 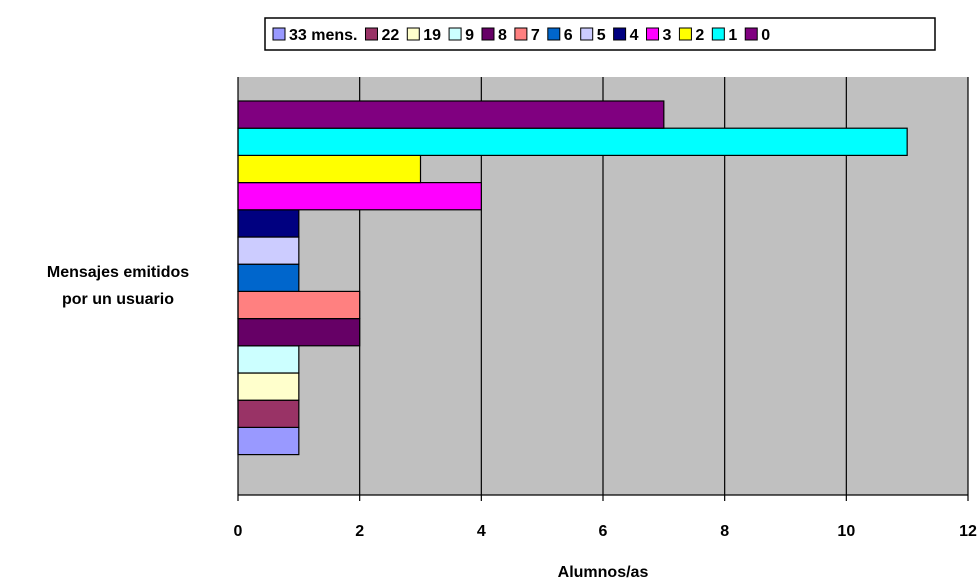 I want to click on x-tick-label: 12, so click(x=968, y=531).